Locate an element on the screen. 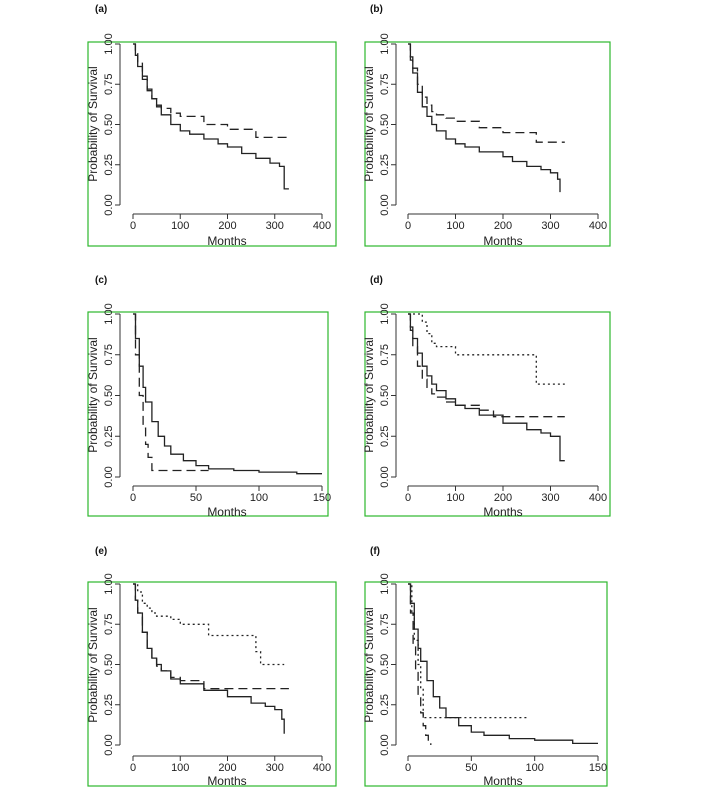 The width and height of the screenshot is (713, 806). panel-e-y-tick-label: 0.25 is located at coordinates (109, 704).